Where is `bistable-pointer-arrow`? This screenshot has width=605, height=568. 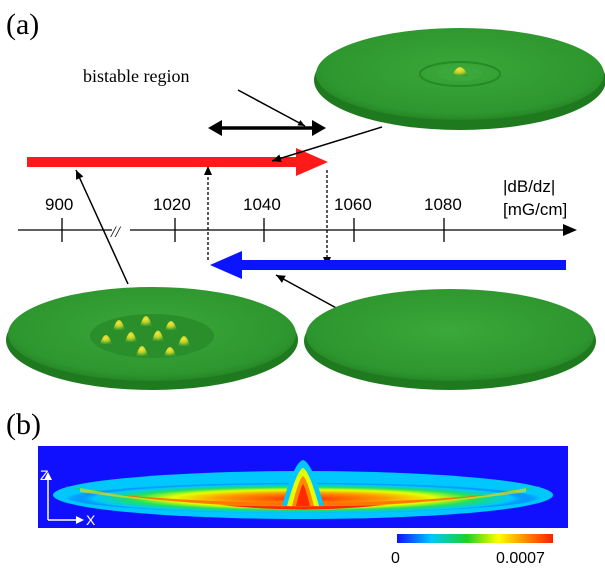 bistable-pointer-arrow is located at coordinates (271, 108).